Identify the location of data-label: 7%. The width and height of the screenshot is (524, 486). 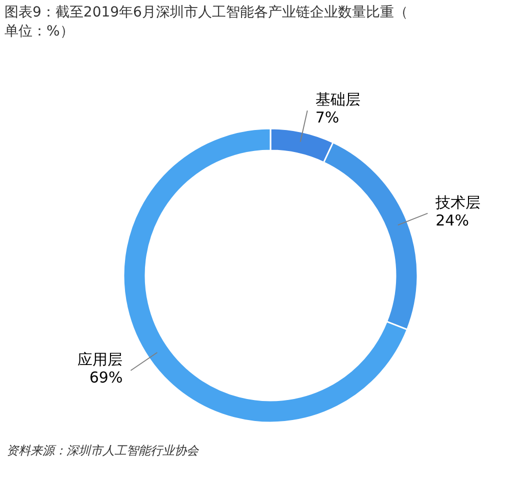
(327, 117).